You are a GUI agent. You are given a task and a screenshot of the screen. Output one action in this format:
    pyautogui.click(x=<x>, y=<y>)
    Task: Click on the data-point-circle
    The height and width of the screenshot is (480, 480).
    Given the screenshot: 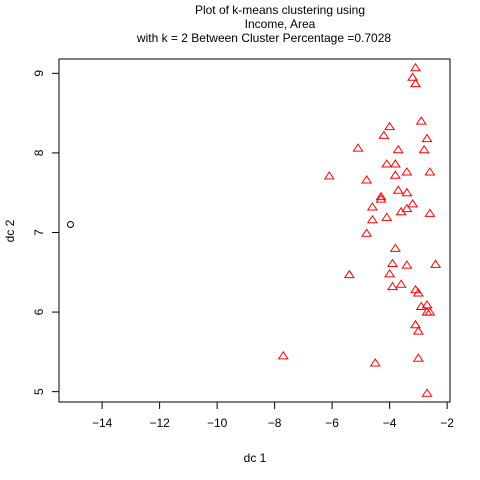 What is the action you would take?
    pyautogui.click(x=70, y=225)
    